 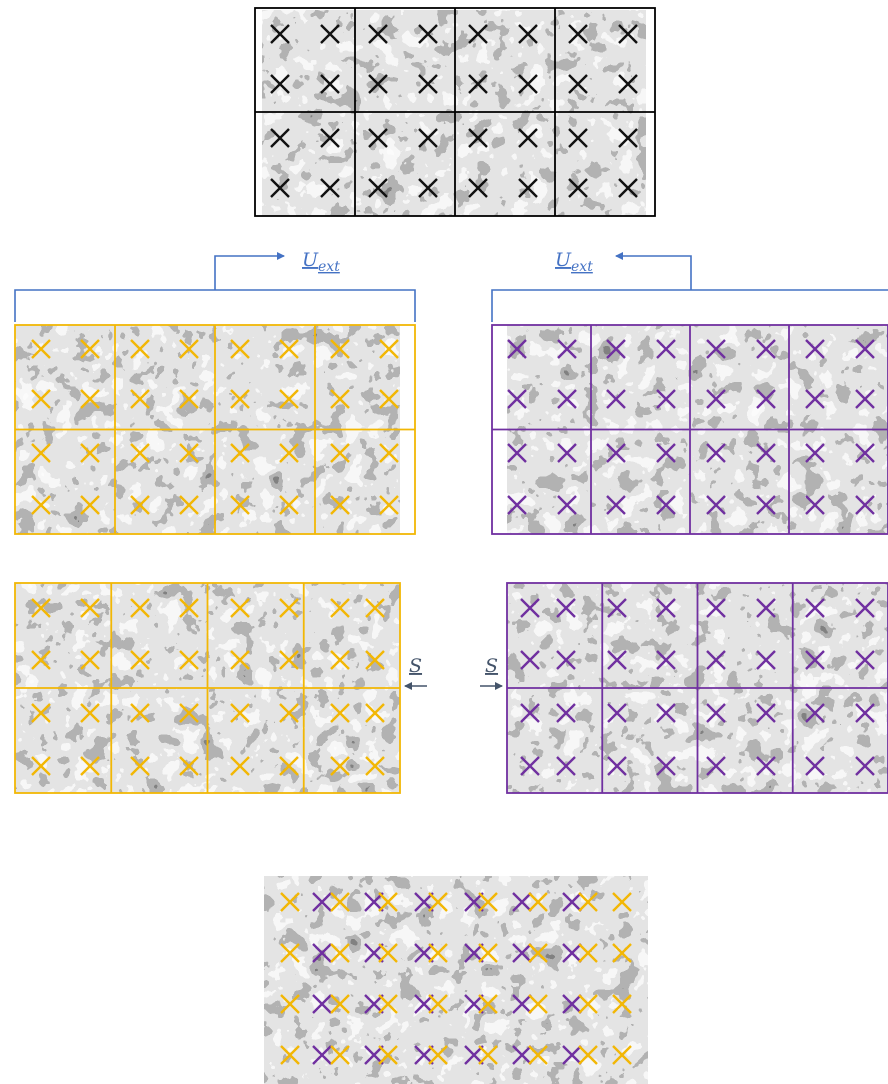 I want to click on u-ext-left-bracket, so click(x=215, y=287).